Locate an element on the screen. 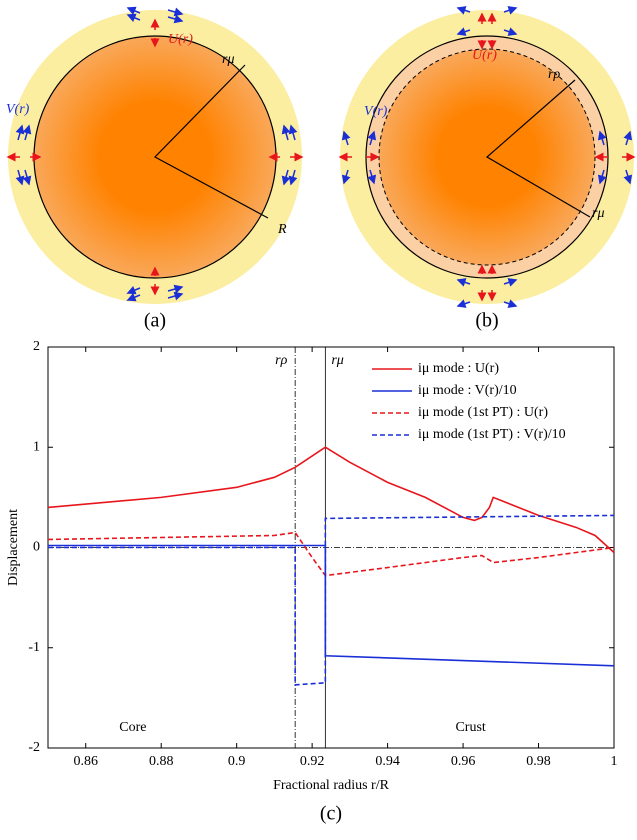 The width and height of the screenshot is (637, 840). legend-label: iμ mode (1st PT) : U(r) is located at coordinates (483, 412).